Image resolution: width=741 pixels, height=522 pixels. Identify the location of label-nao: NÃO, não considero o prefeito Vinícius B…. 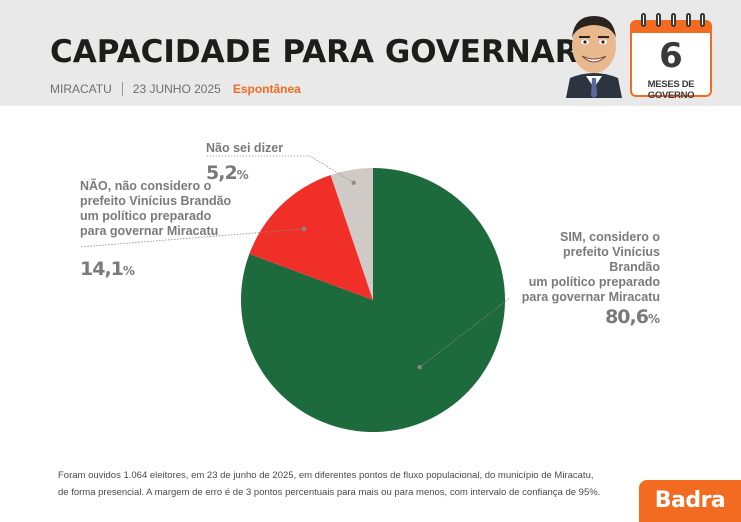
(155, 209).